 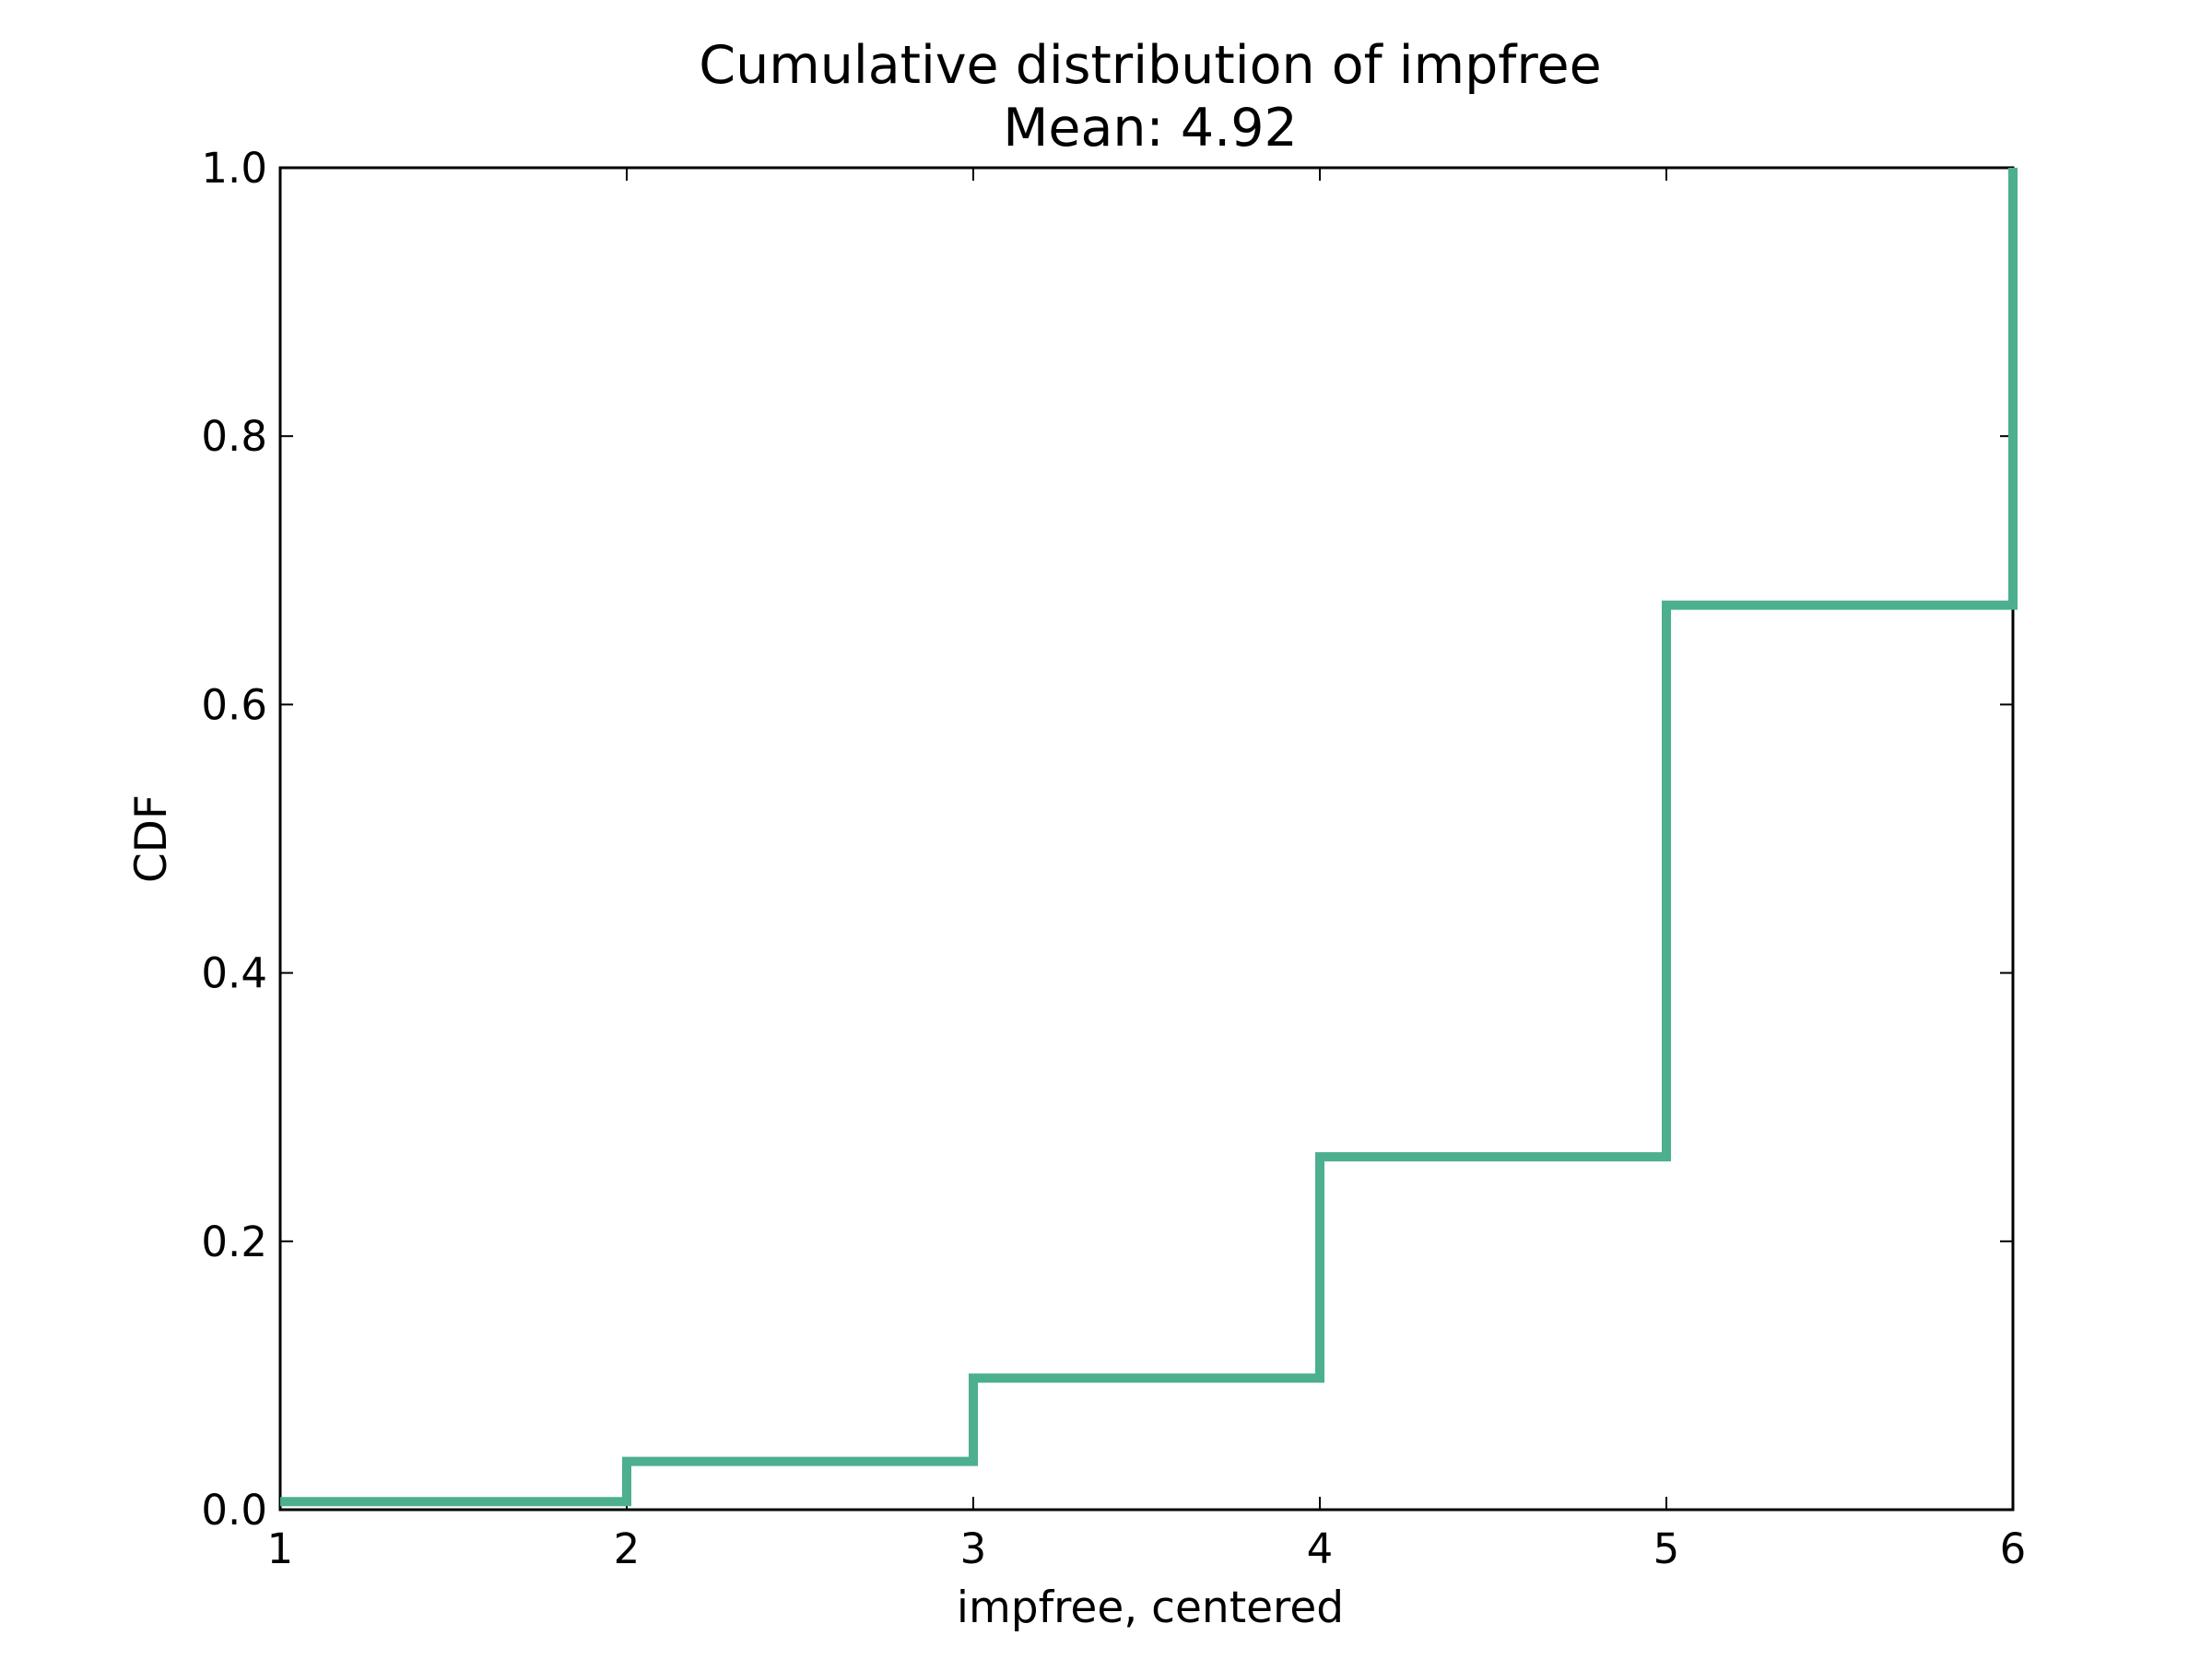 I want to click on x-tick-label-4: 4, so click(x=1320, y=1548).